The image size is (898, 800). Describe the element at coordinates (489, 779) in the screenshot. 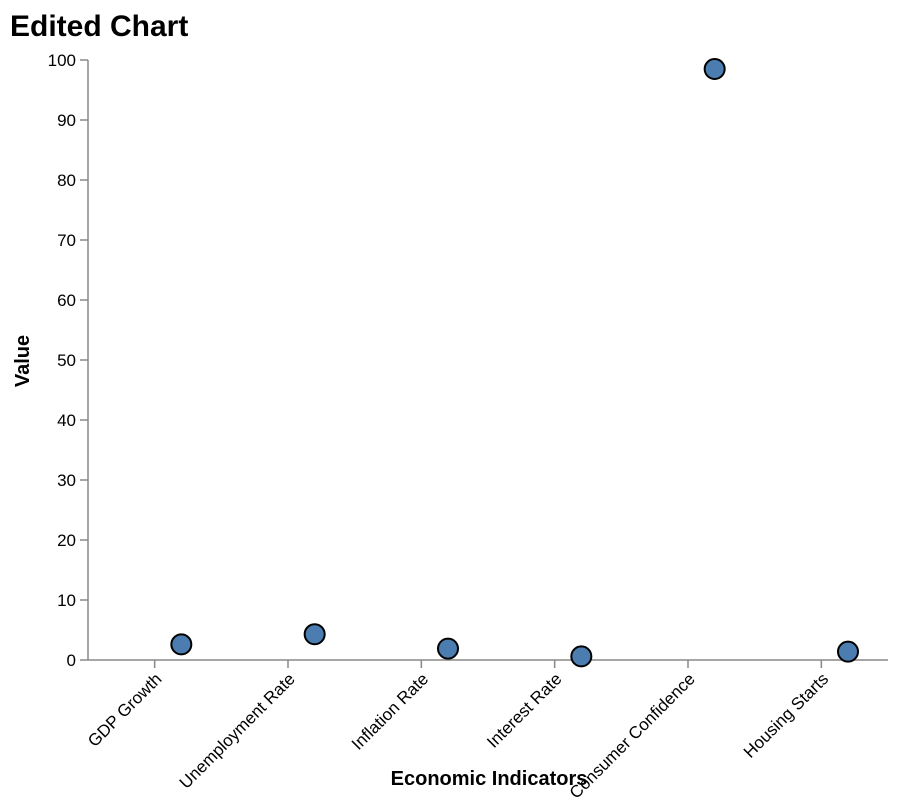

I see `x-axis-title: Economic Indicators` at that location.